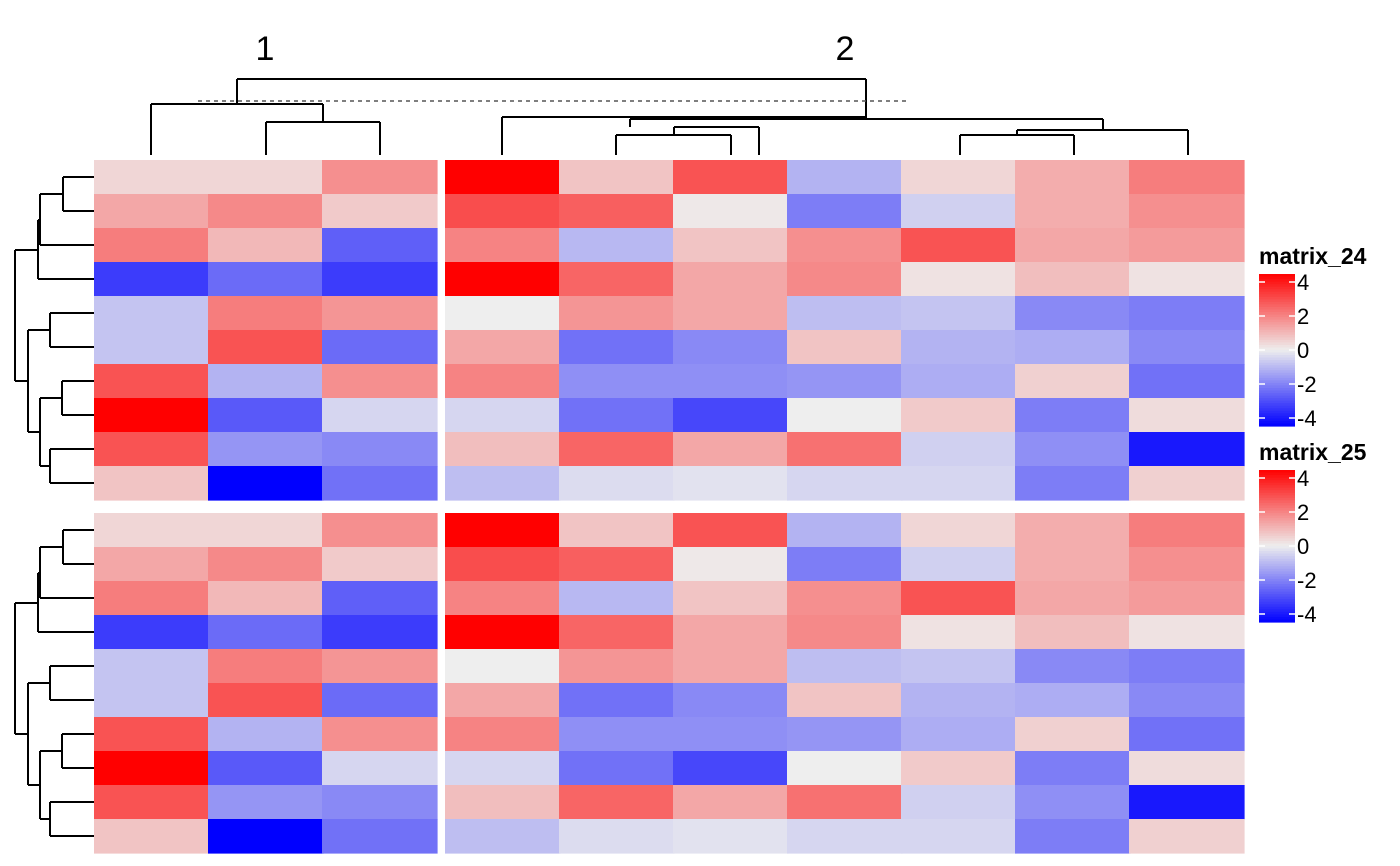 This screenshot has height=866, width=1400. What do you see at coordinates (1303, 512) in the screenshot?
I see `legend-tick-label: 2` at bounding box center [1303, 512].